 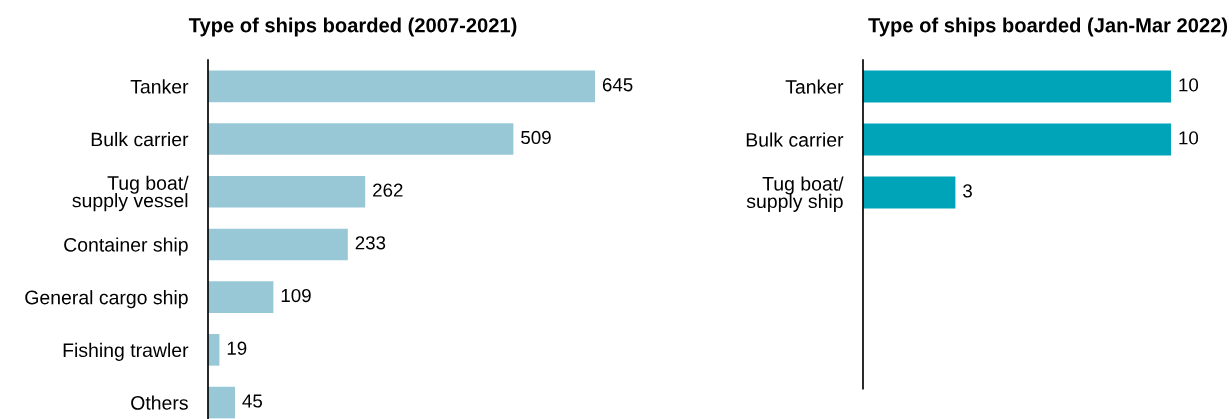 I want to click on data-label: 3, so click(x=967, y=191).